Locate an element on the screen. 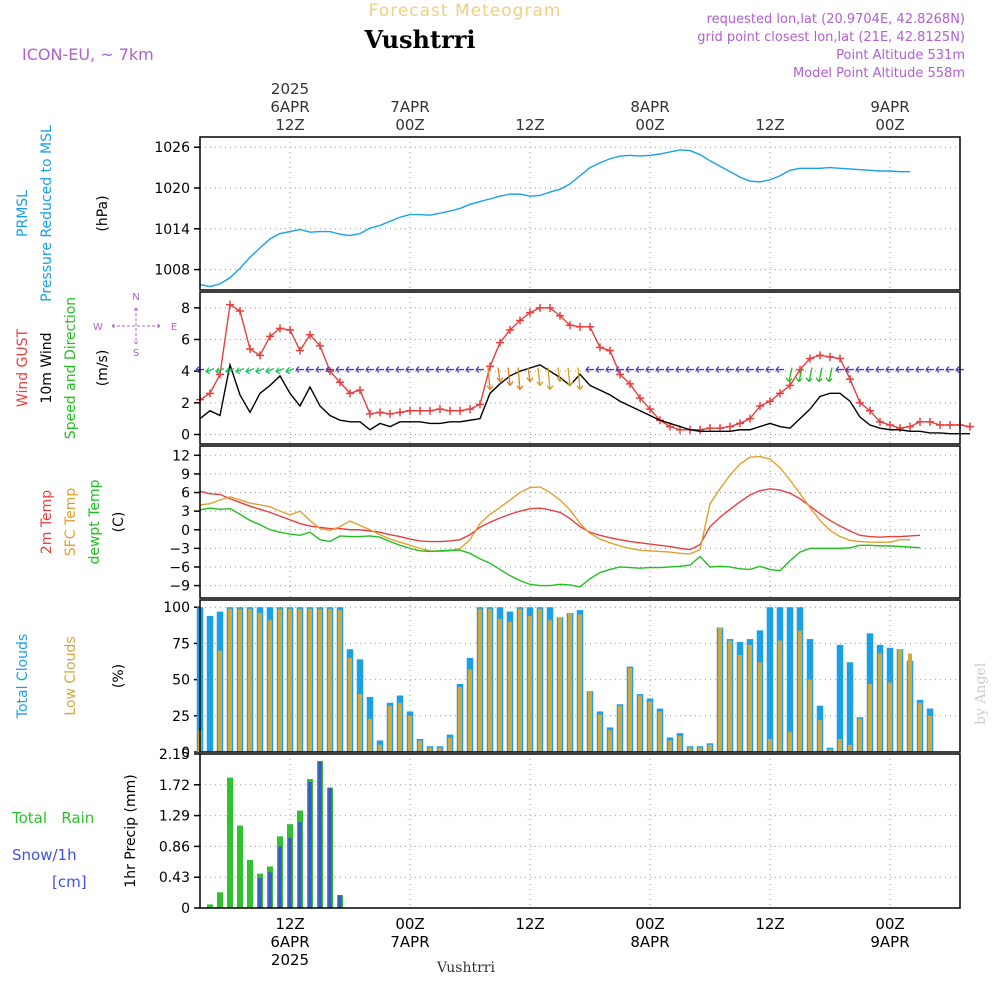 The width and height of the screenshot is (1000, 1000). time-label-bottom: 12Z is located at coordinates (769, 924).